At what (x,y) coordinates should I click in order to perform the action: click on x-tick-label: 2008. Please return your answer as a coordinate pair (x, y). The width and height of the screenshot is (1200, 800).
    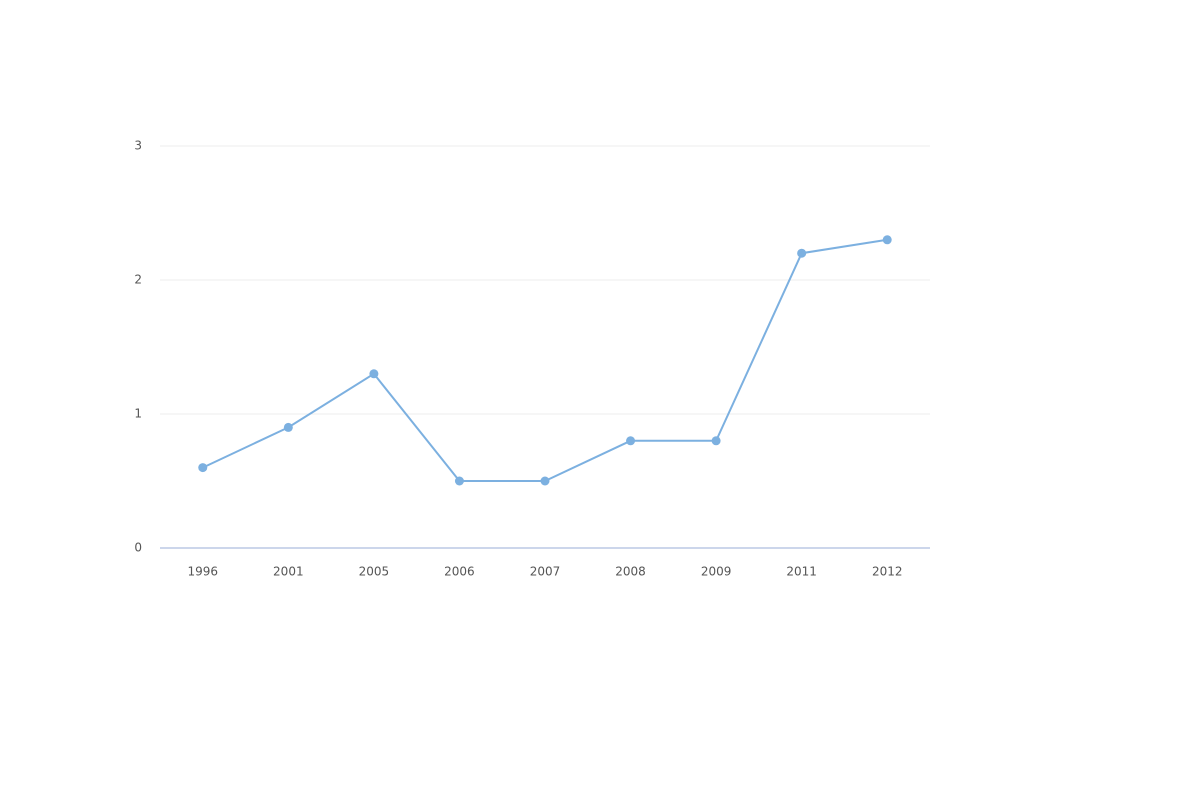
    Looking at the image, I should click on (630, 572).